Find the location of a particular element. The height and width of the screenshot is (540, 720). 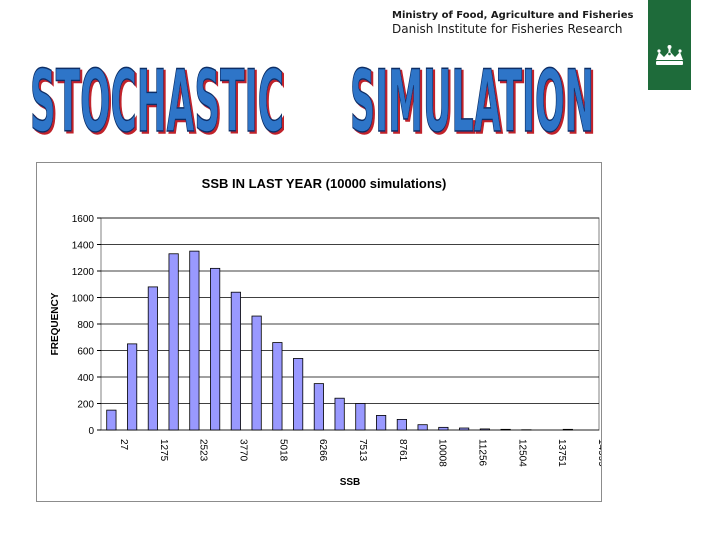

y-tick-label: 200 is located at coordinates (85, 405).